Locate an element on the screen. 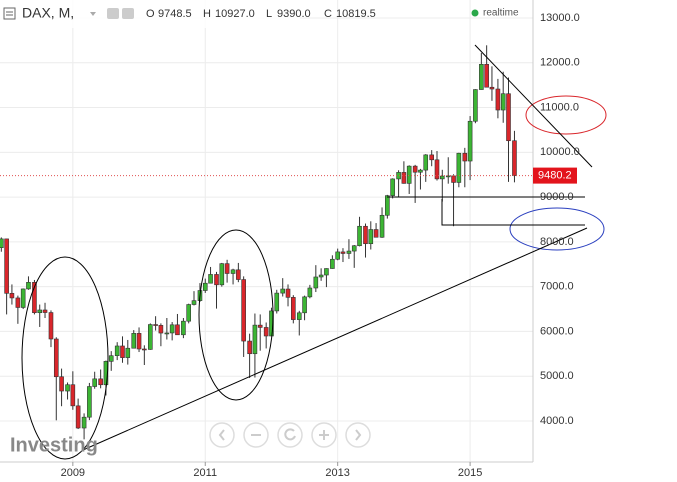  y-tick-label: 11000.0 is located at coordinates (559, 107).